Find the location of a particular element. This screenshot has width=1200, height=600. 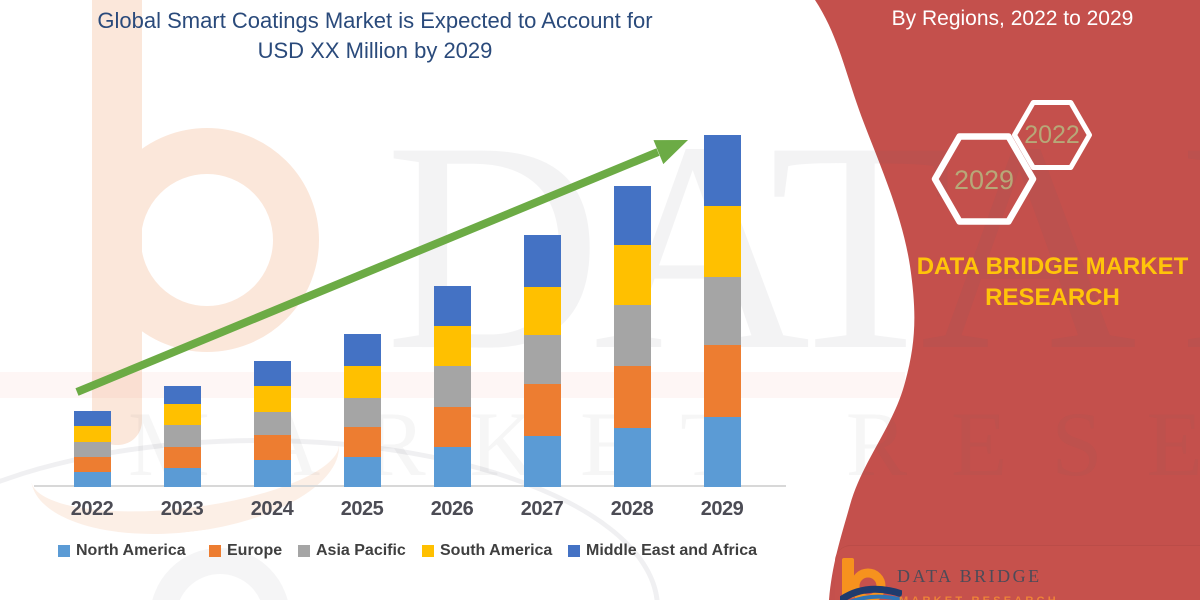

bar-segment-north-america-2022 is located at coordinates (92, 479).